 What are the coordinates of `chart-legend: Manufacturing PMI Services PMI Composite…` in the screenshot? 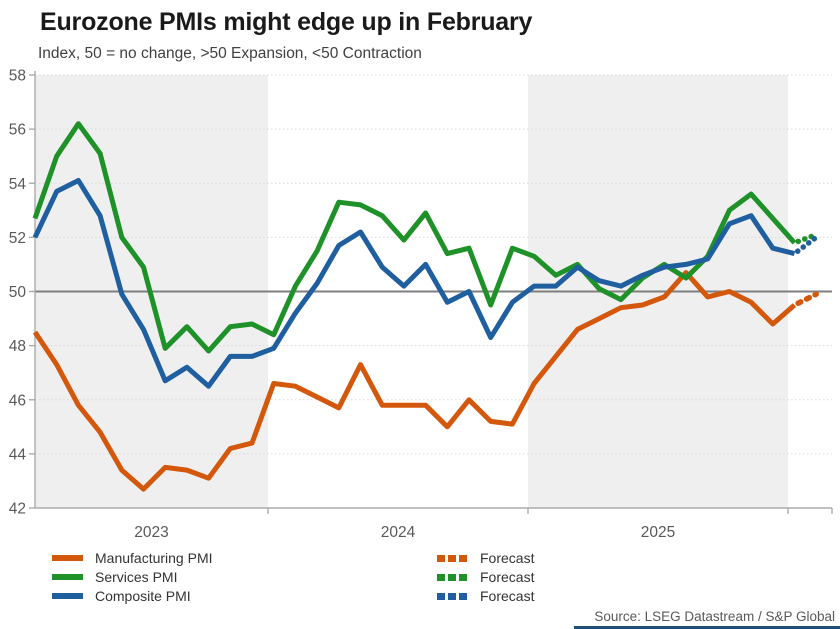 It's located at (432, 581).